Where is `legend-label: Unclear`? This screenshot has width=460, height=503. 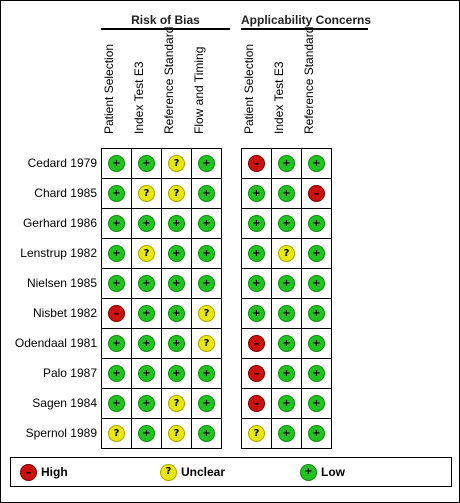 legend-label: Unclear is located at coordinates (203, 472).